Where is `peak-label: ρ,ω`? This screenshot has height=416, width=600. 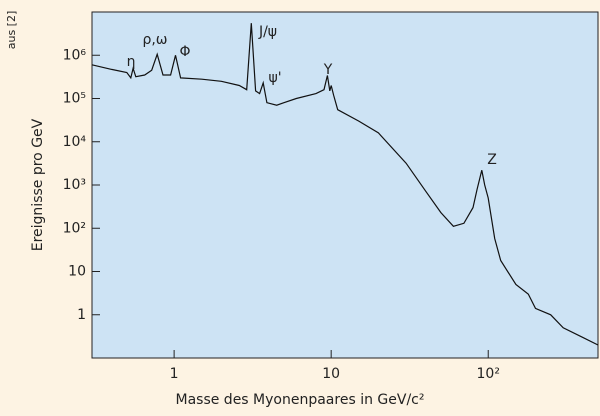 peak-label: ρ,ω is located at coordinates (154, 40).